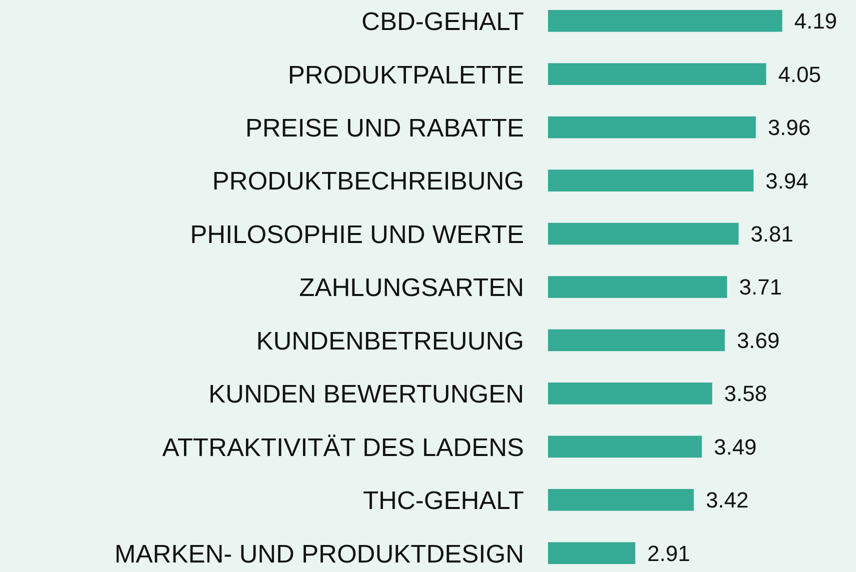 This screenshot has width=856, height=572. I want to click on y-tick-label: PRODUKTPALETTE, so click(406, 75).